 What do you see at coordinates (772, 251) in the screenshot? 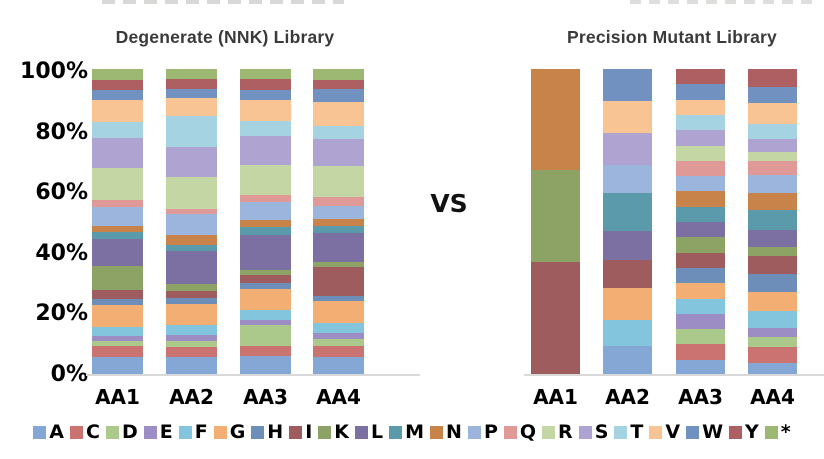
I see `bar-segment-K` at bounding box center [772, 251].